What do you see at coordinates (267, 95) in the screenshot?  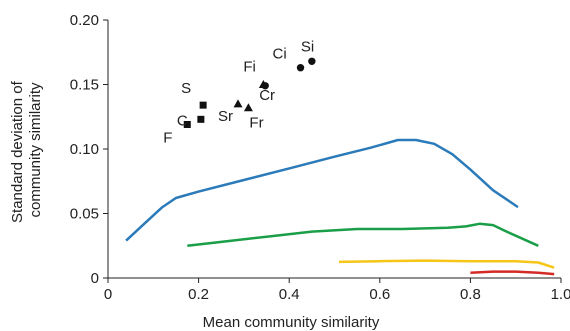 I see `point-label: Cr` at bounding box center [267, 95].